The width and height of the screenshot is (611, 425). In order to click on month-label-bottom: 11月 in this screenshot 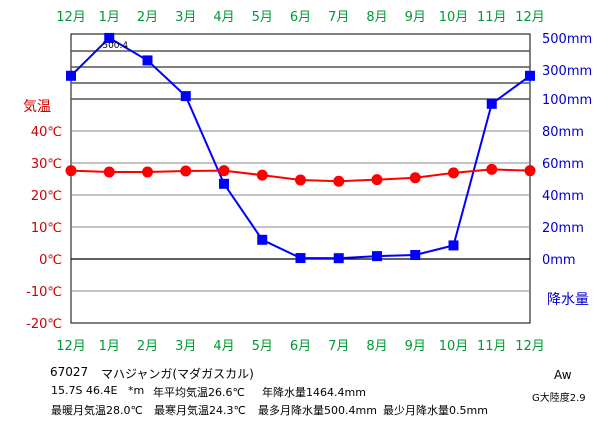, I will do `click(492, 346)`.